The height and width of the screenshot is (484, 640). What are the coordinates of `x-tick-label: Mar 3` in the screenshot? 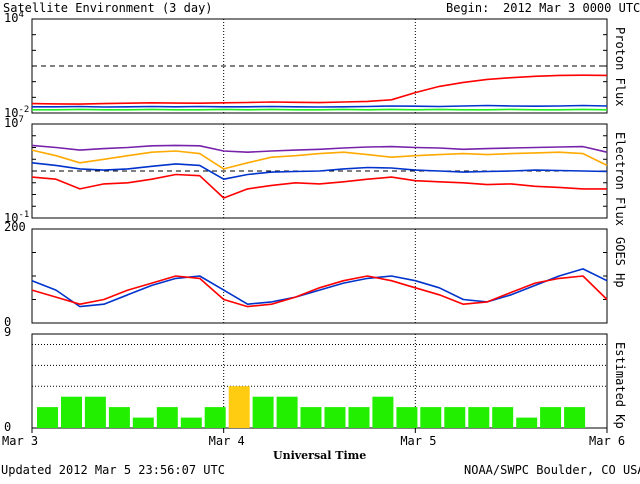 It's located at (20, 441).